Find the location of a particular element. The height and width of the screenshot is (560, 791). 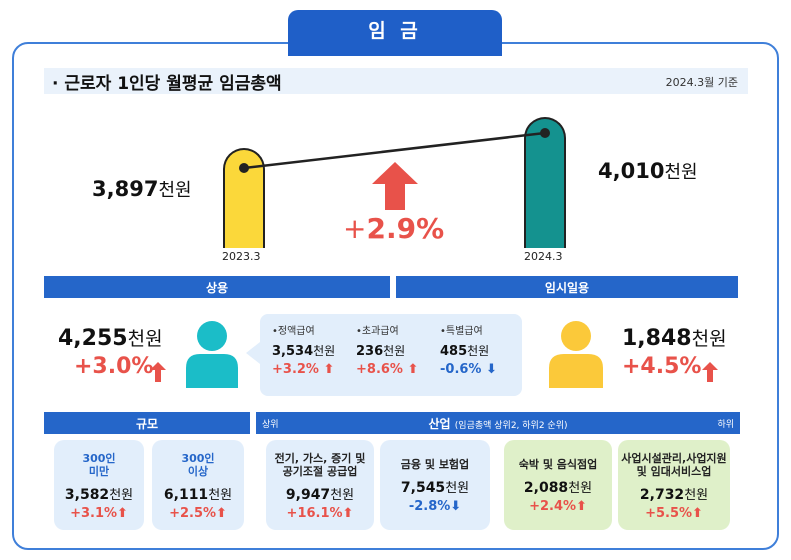

card-label: 및 임대서비스업 is located at coordinates (674, 471).